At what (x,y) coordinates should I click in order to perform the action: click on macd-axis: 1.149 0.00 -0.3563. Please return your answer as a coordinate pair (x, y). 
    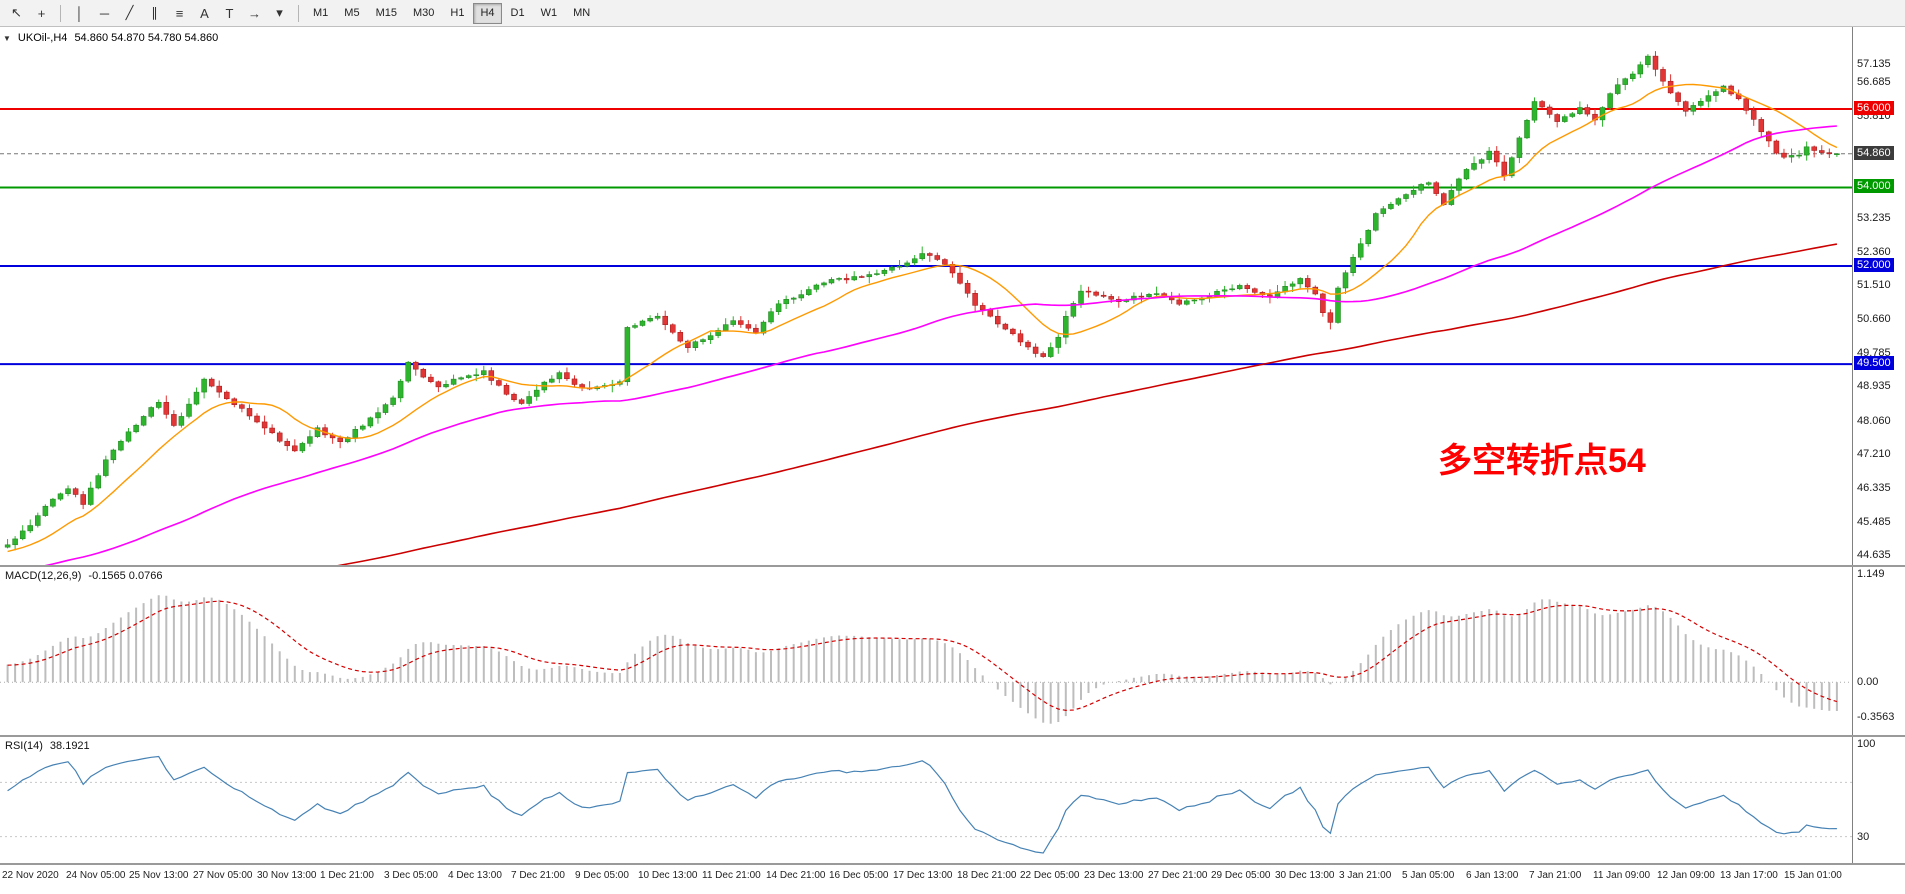
    Looking at the image, I should click on (1878, 651).